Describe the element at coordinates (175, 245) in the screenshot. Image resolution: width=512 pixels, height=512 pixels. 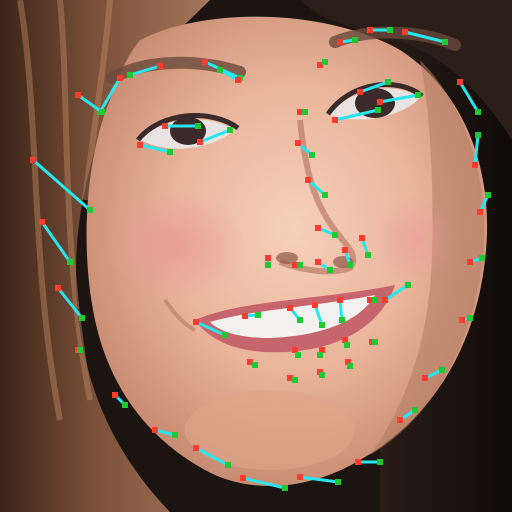
I see `cheek-left` at that location.